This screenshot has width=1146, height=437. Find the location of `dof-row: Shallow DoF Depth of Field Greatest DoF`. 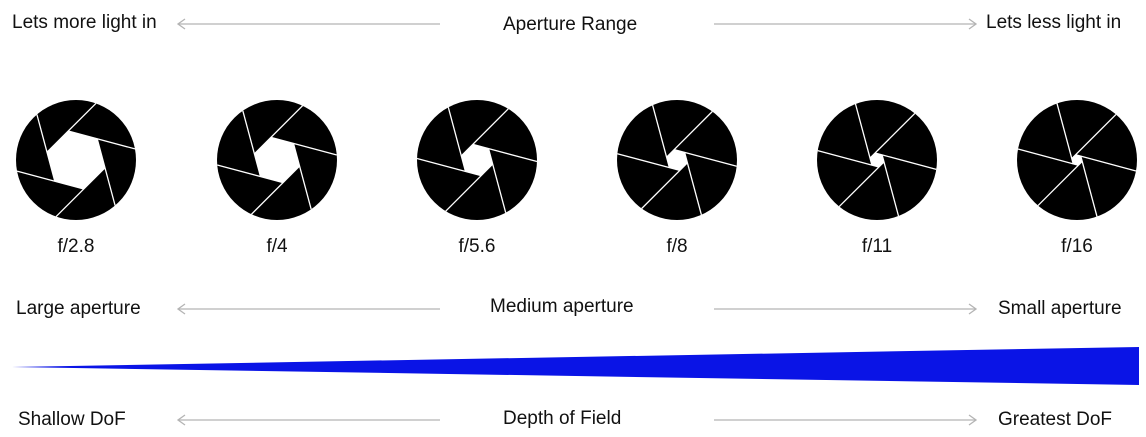

dof-row: Shallow DoF Depth of Field Greatest DoF is located at coordinates (573, 421).